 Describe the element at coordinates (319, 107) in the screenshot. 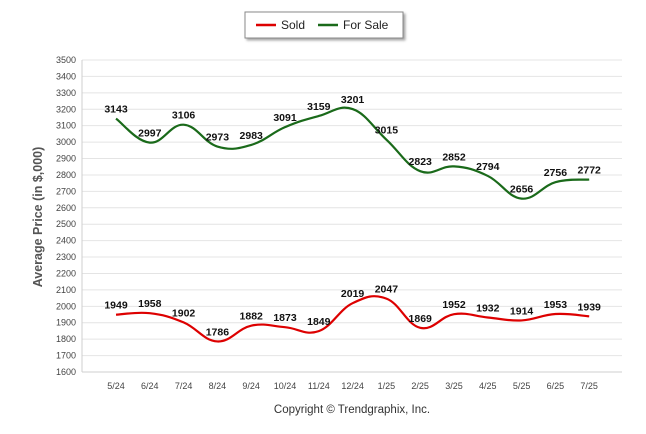

I see `data-label-for-sale: 3159` at that location.